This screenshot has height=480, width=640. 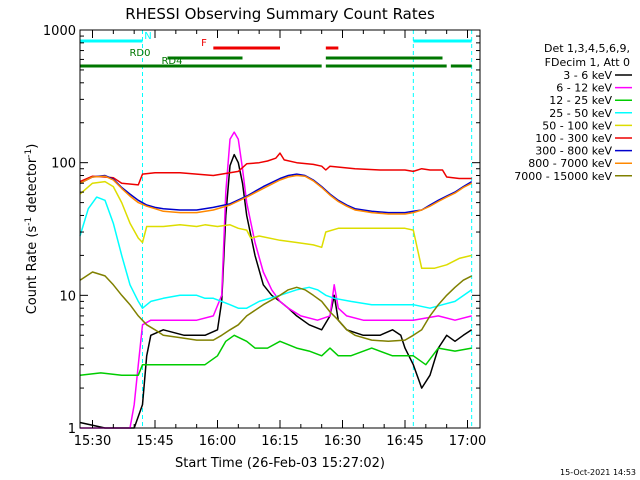 What do you see at coordinates (580, 100) in the screenshot?
I see `legend-label: 12 - 25 keV` at bounding box center [580, 100].